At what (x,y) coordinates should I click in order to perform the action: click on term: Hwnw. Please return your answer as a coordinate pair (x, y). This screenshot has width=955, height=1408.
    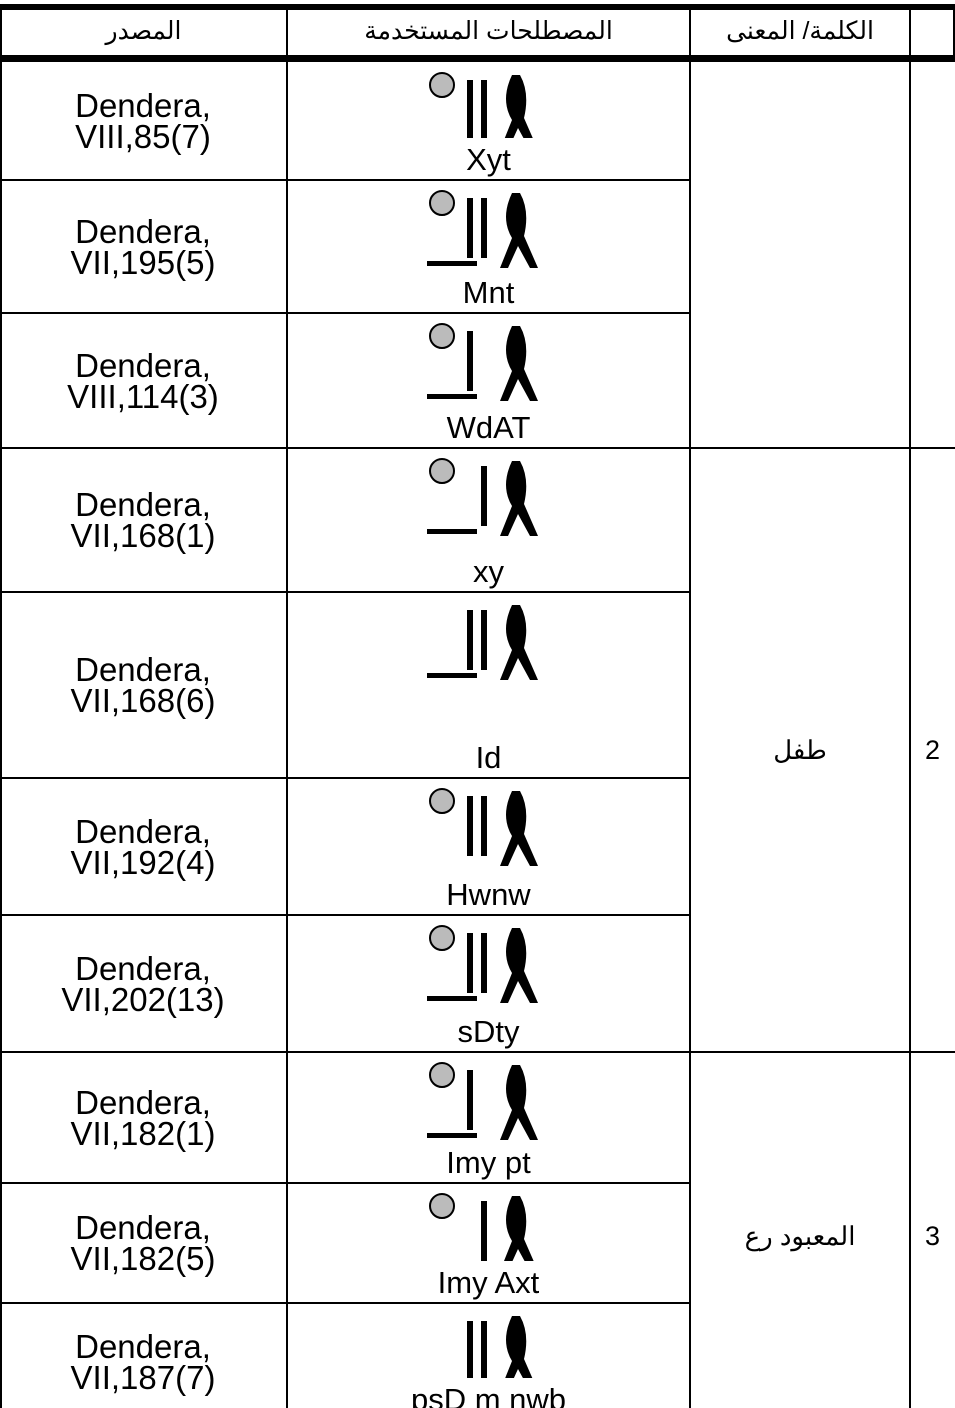
    Looking at the image, I should click on (488, 894).